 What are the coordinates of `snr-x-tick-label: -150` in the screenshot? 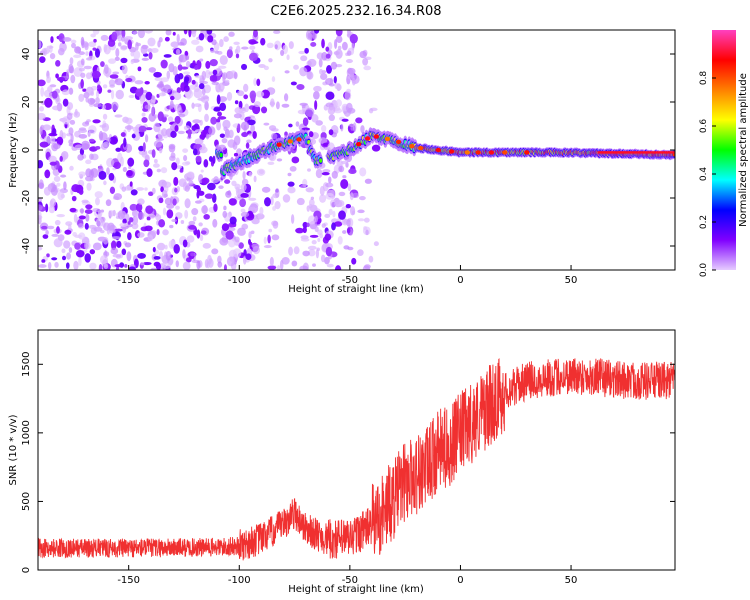 It's located at (128, 580).